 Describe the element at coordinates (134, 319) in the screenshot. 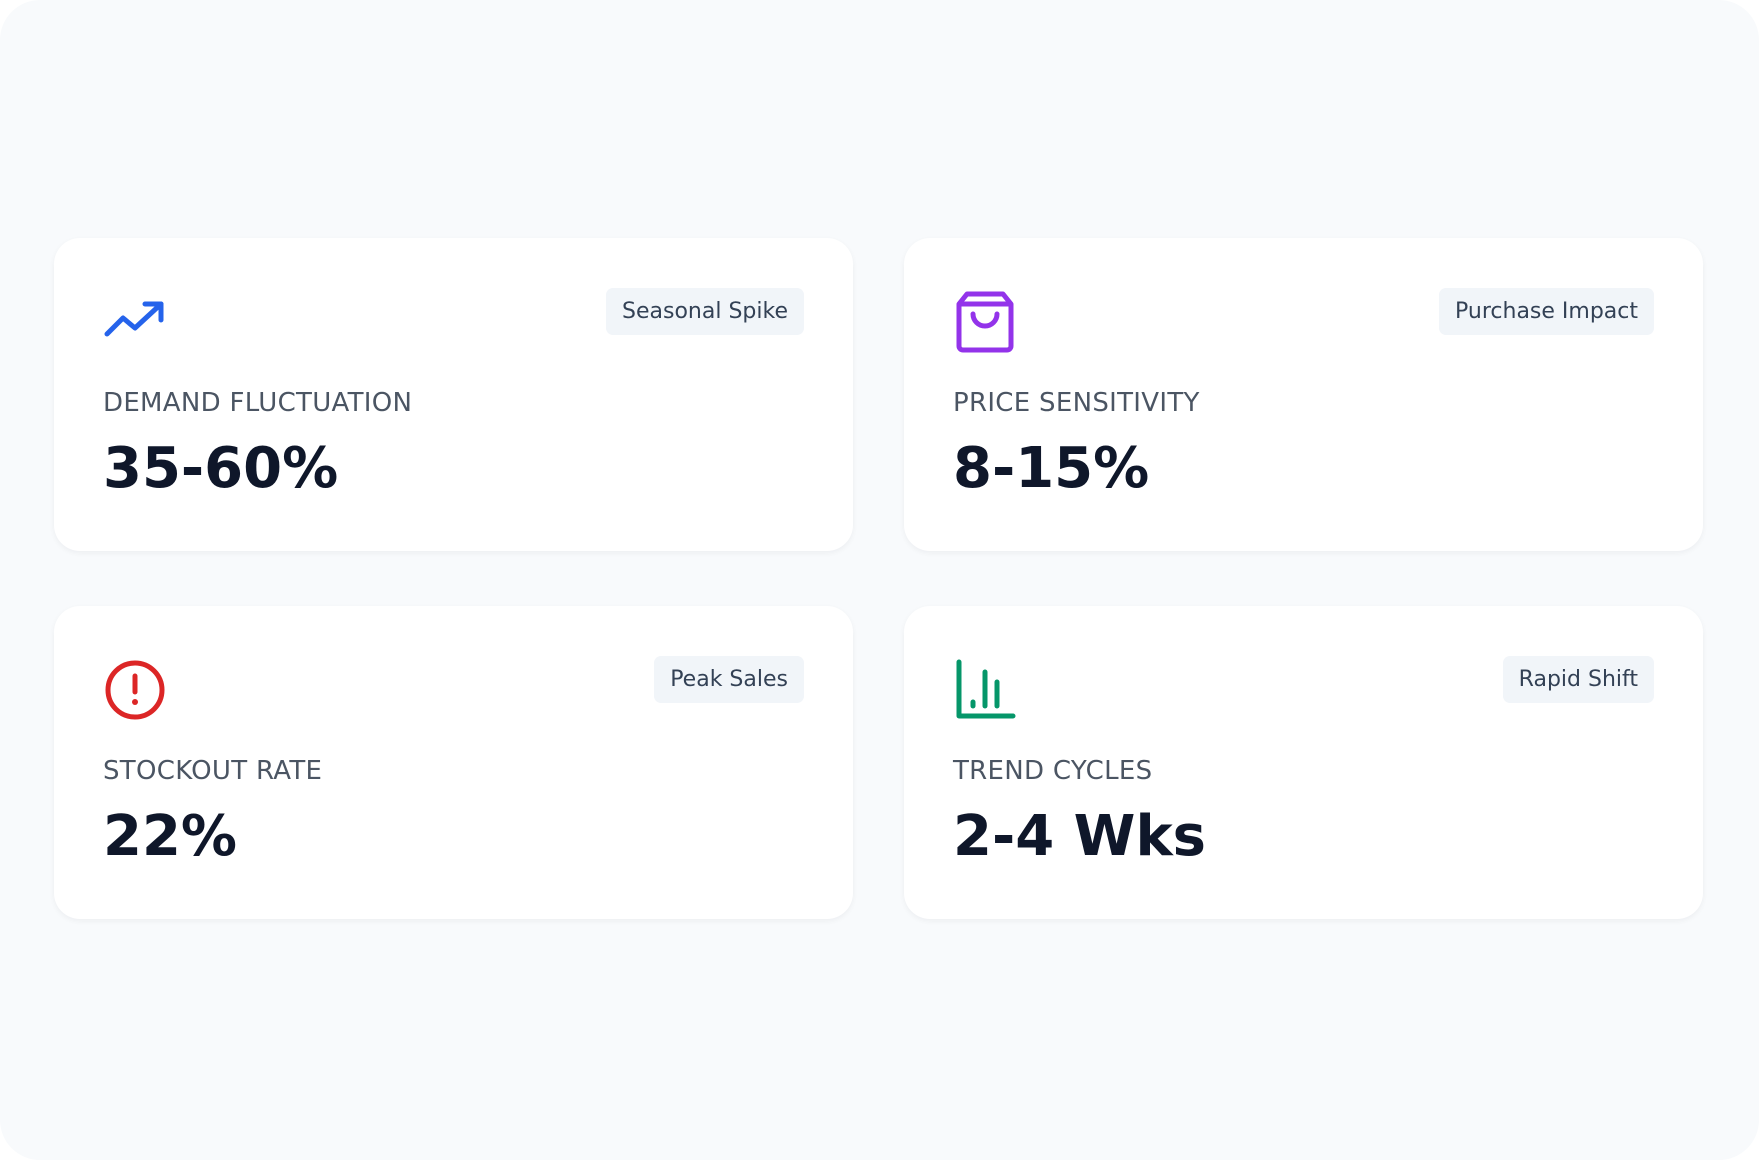

I see `trend-icon` at that location.